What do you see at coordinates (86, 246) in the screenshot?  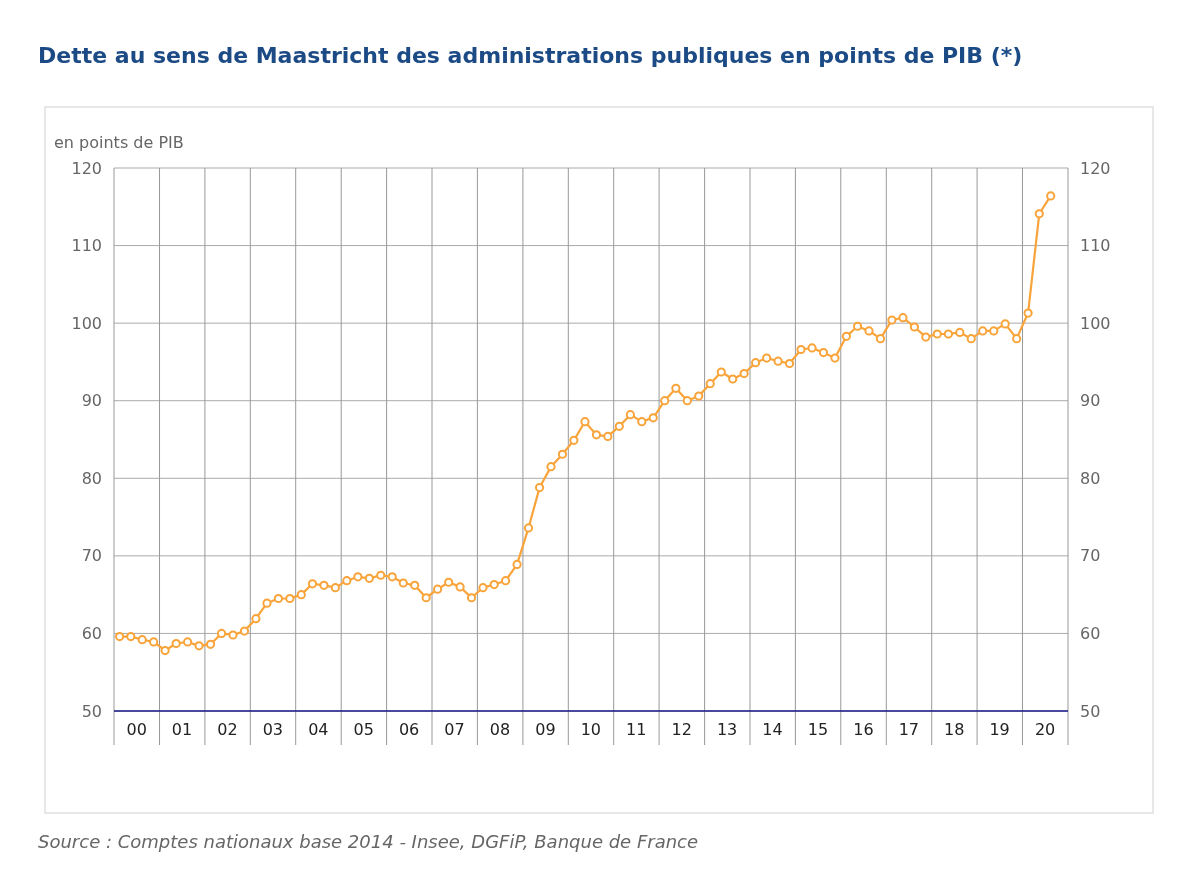 I see `y-tick-label: 110` at bounding box center [86, 246].